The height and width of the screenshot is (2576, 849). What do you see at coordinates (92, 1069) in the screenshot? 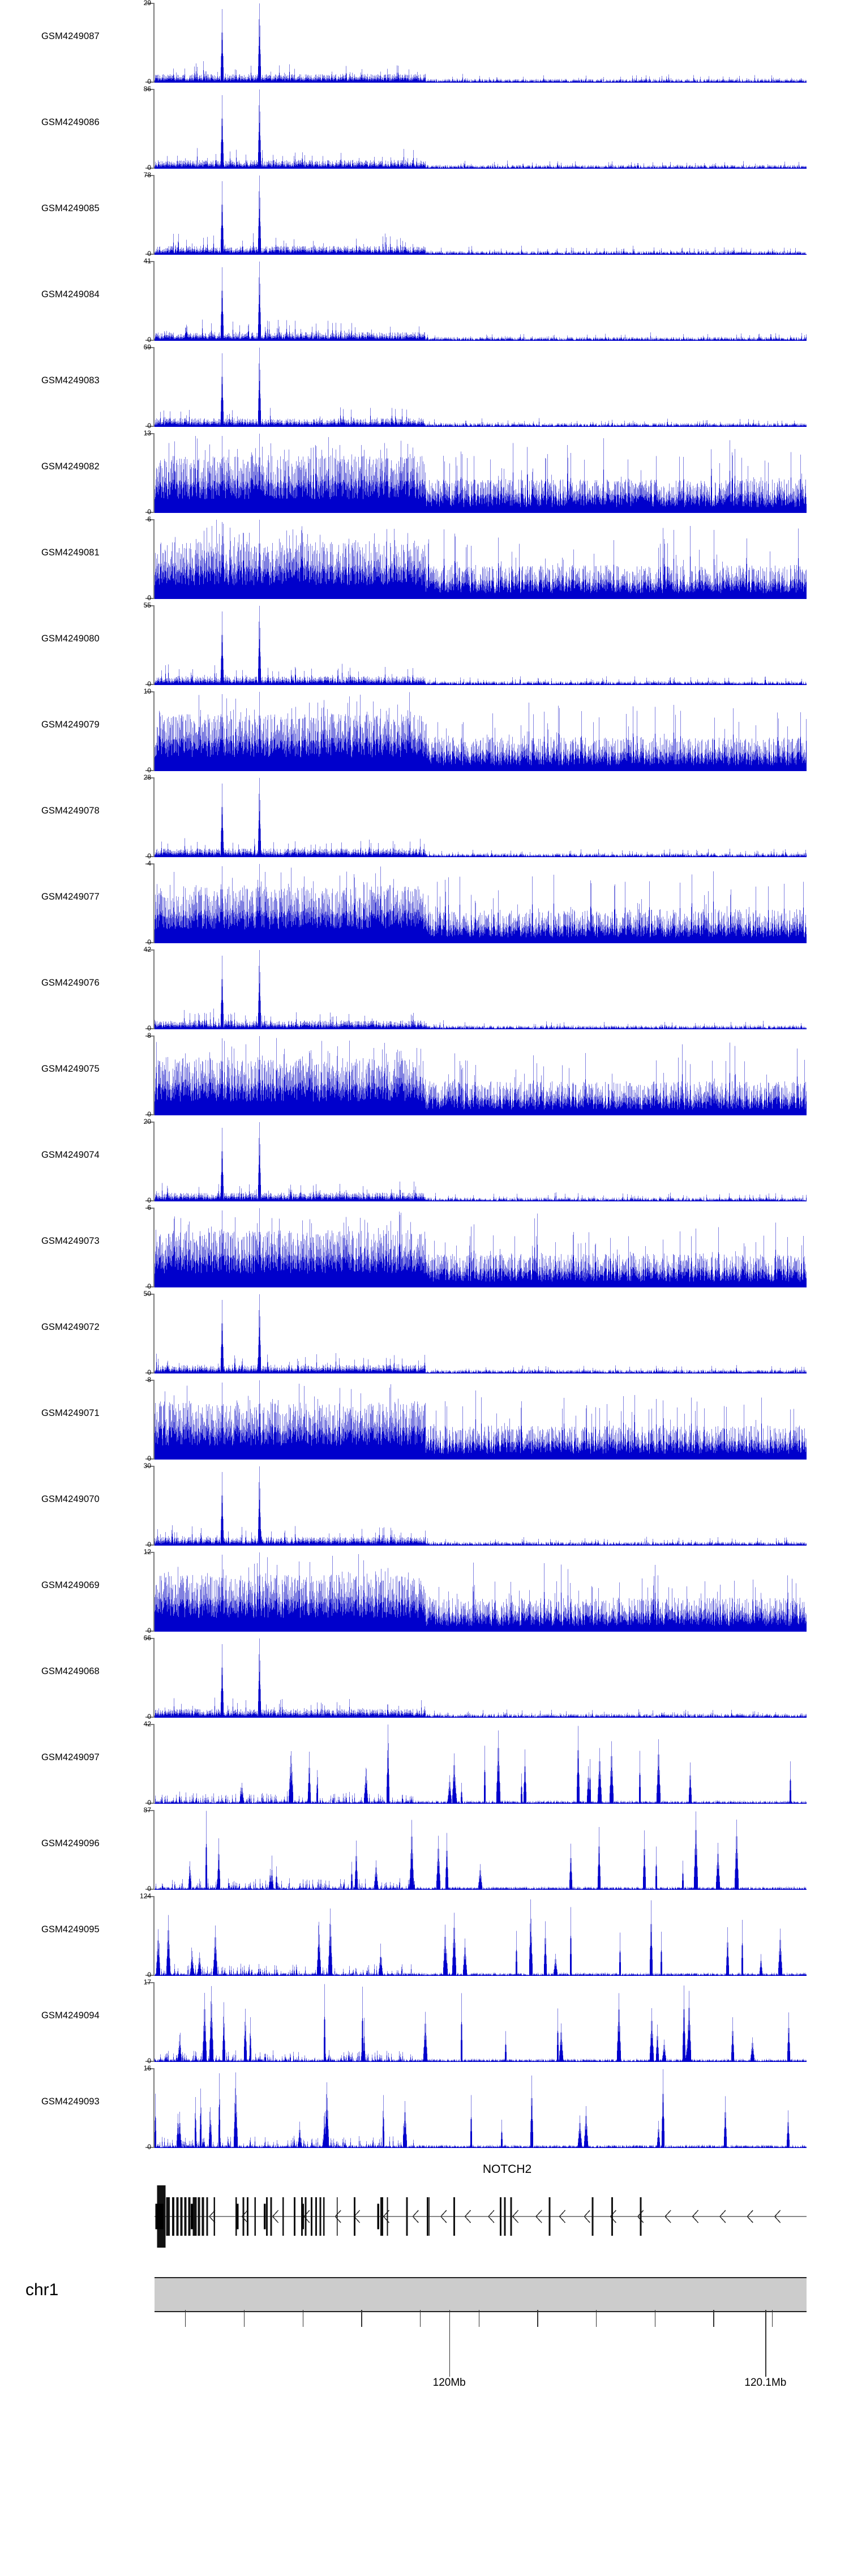
I see `track-label: GSM4249075` at bounding box center [92, 1069].